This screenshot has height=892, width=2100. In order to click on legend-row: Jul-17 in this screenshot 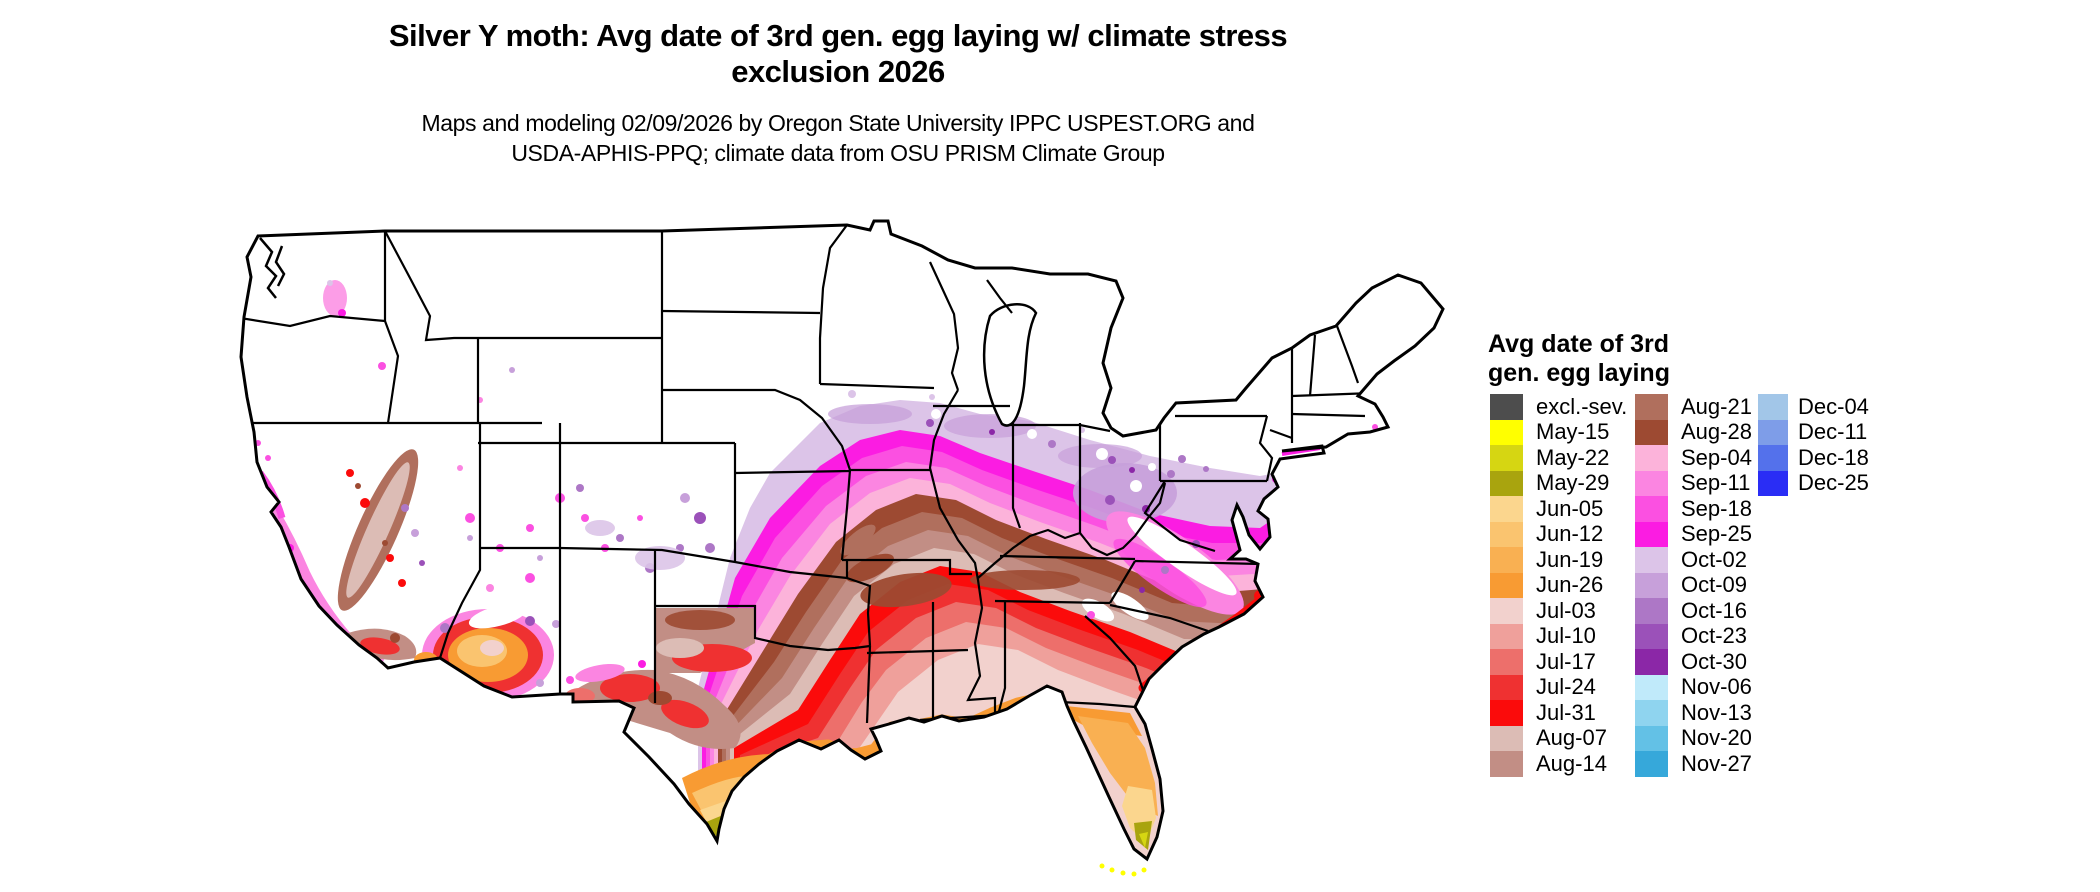, I will do `click(1558, 662)`.